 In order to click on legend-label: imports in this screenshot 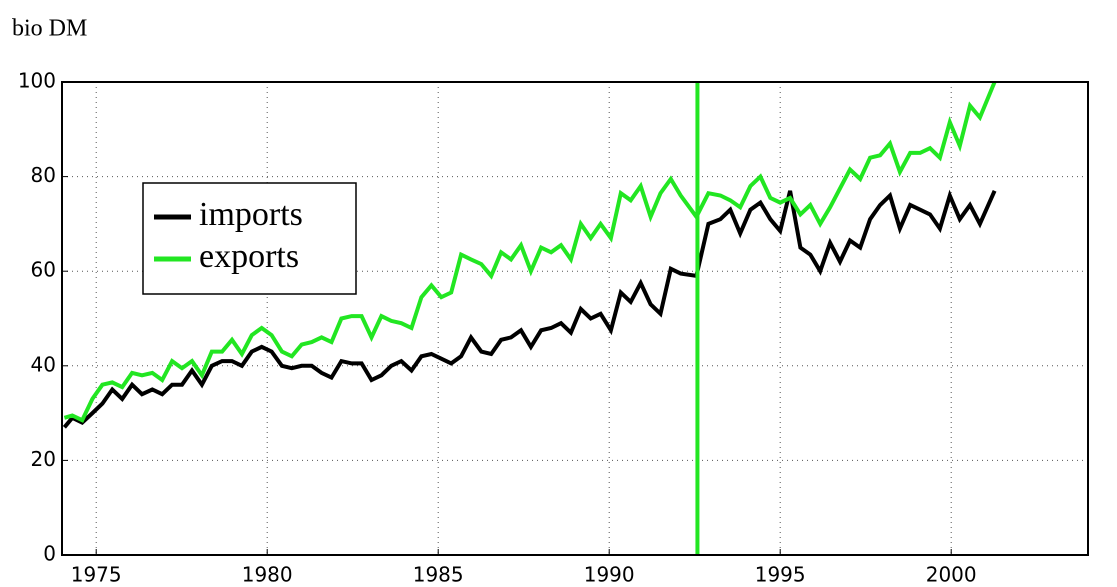, I will do `click(251, 214)`.